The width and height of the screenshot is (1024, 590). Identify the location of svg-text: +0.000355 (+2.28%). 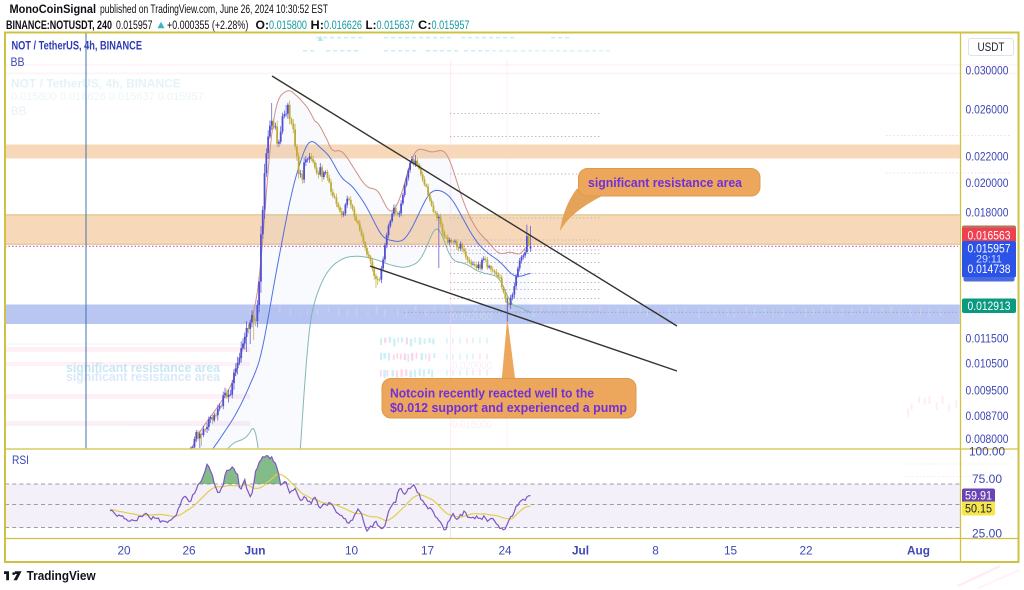
(207, 25).